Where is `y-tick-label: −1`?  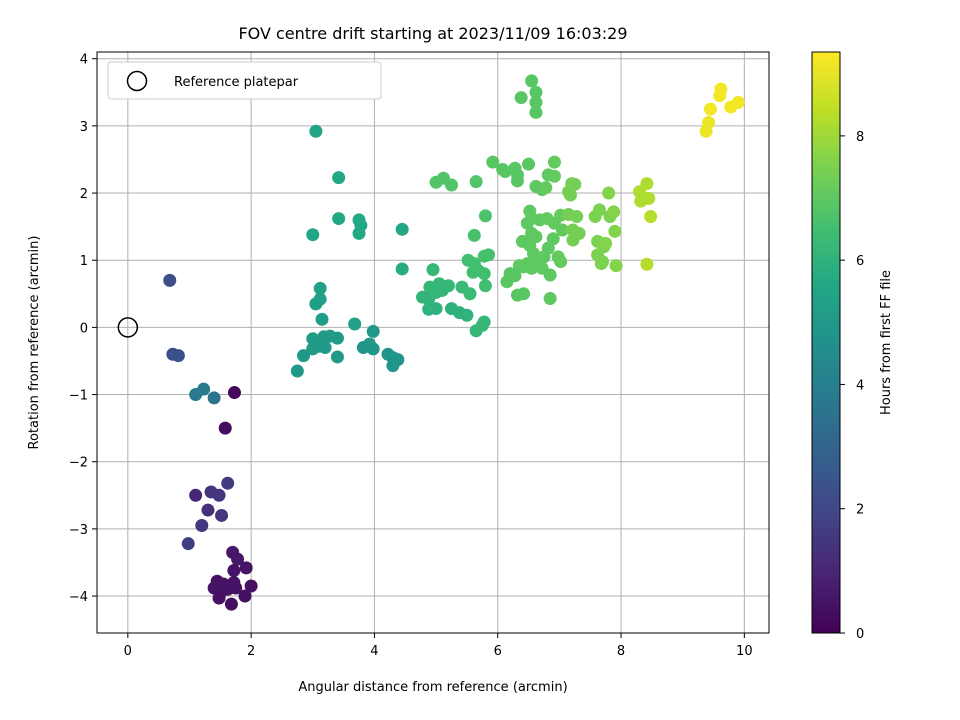
y-tick-label: −1 is located at coordinates (78, 396).